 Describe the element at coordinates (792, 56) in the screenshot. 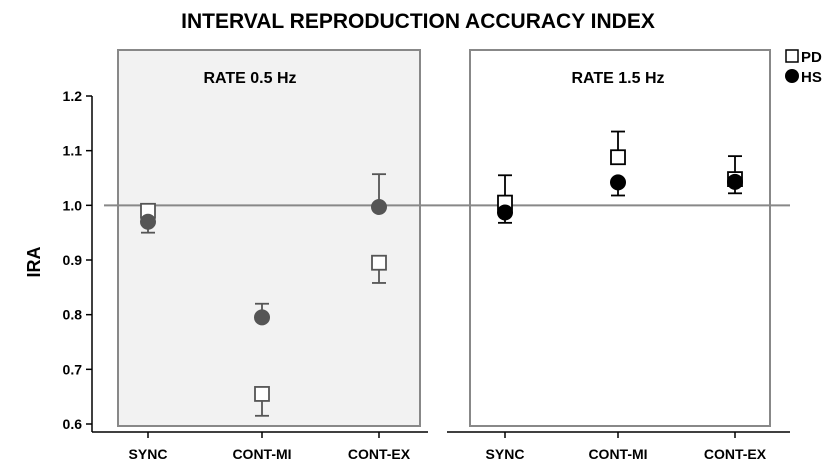

I see `legend-pd-marker` at that location.